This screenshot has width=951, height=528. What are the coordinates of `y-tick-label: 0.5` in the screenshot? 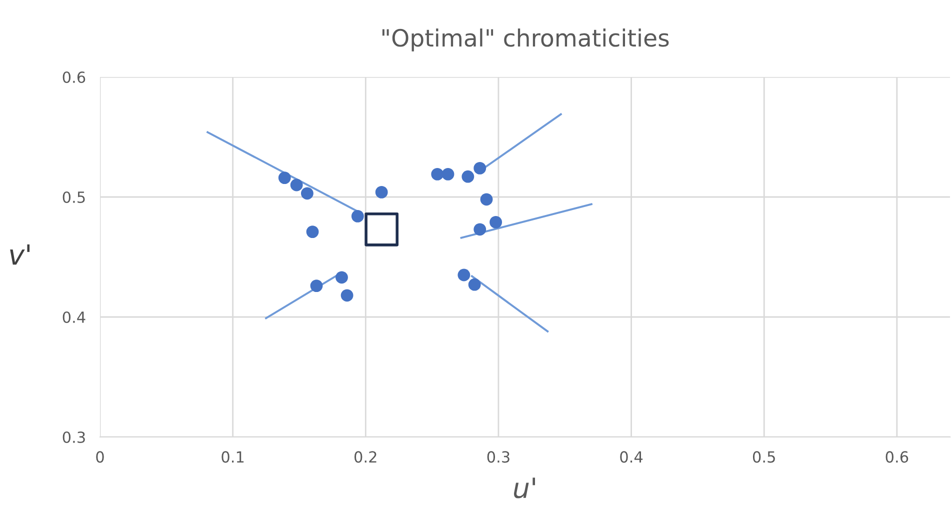 It's located at (73, 197).